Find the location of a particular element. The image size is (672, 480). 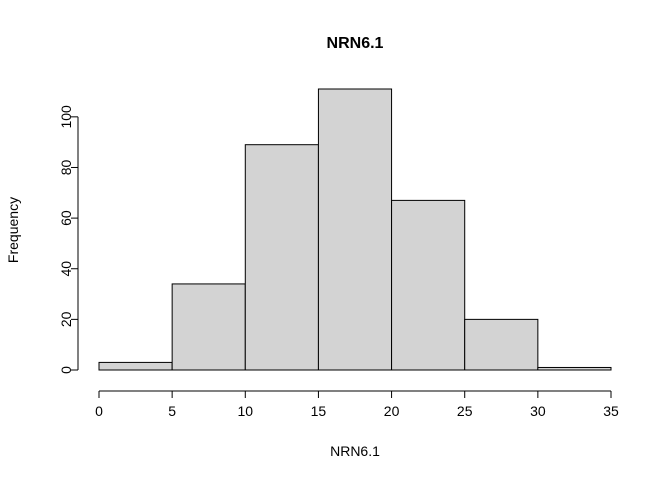

x-tick-label-4: 20 is located at coordinates (392, 411).